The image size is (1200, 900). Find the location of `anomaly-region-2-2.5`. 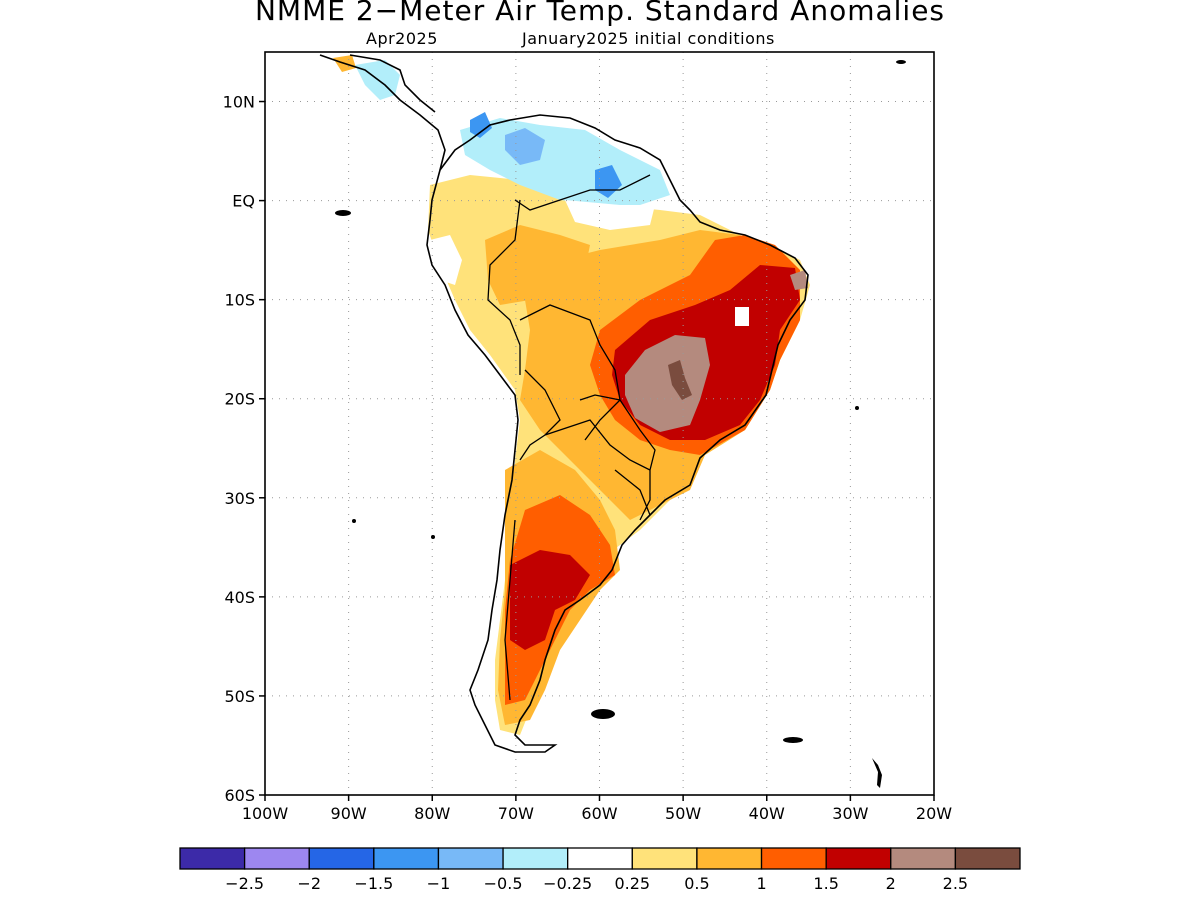

anomaly-region-2-2.5 is located at coordinates (667, 383).